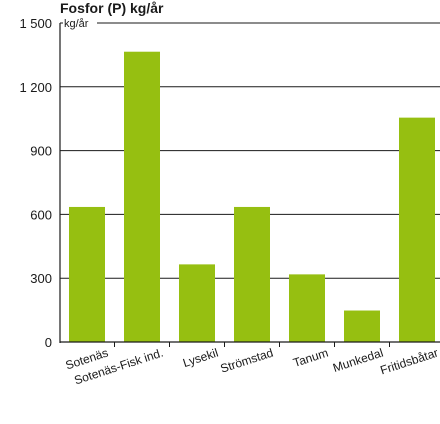 This screenshot has height=424, width=440. What do you see at coordinates (41, 278) in the screenshot?
I see `y-tick-label: 300` at bounding box center [41, 278].